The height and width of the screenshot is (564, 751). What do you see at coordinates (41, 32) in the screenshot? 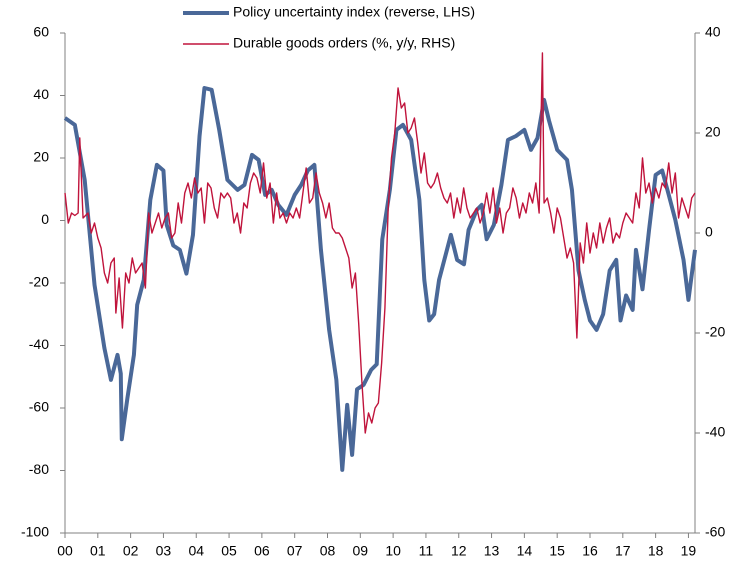
I see `y-tick-label: 60` at bounding box center [41, 32].